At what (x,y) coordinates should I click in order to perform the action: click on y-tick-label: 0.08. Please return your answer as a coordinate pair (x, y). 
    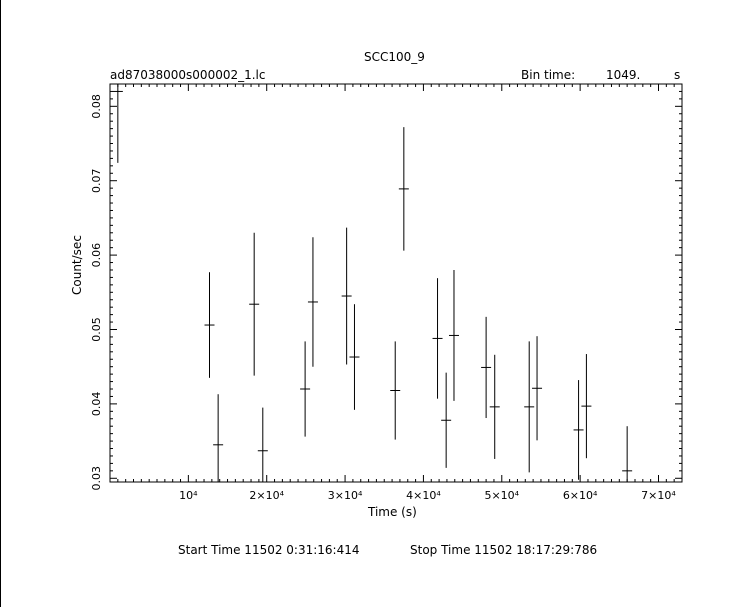
    Looking at the image, I should click on (96, 106).